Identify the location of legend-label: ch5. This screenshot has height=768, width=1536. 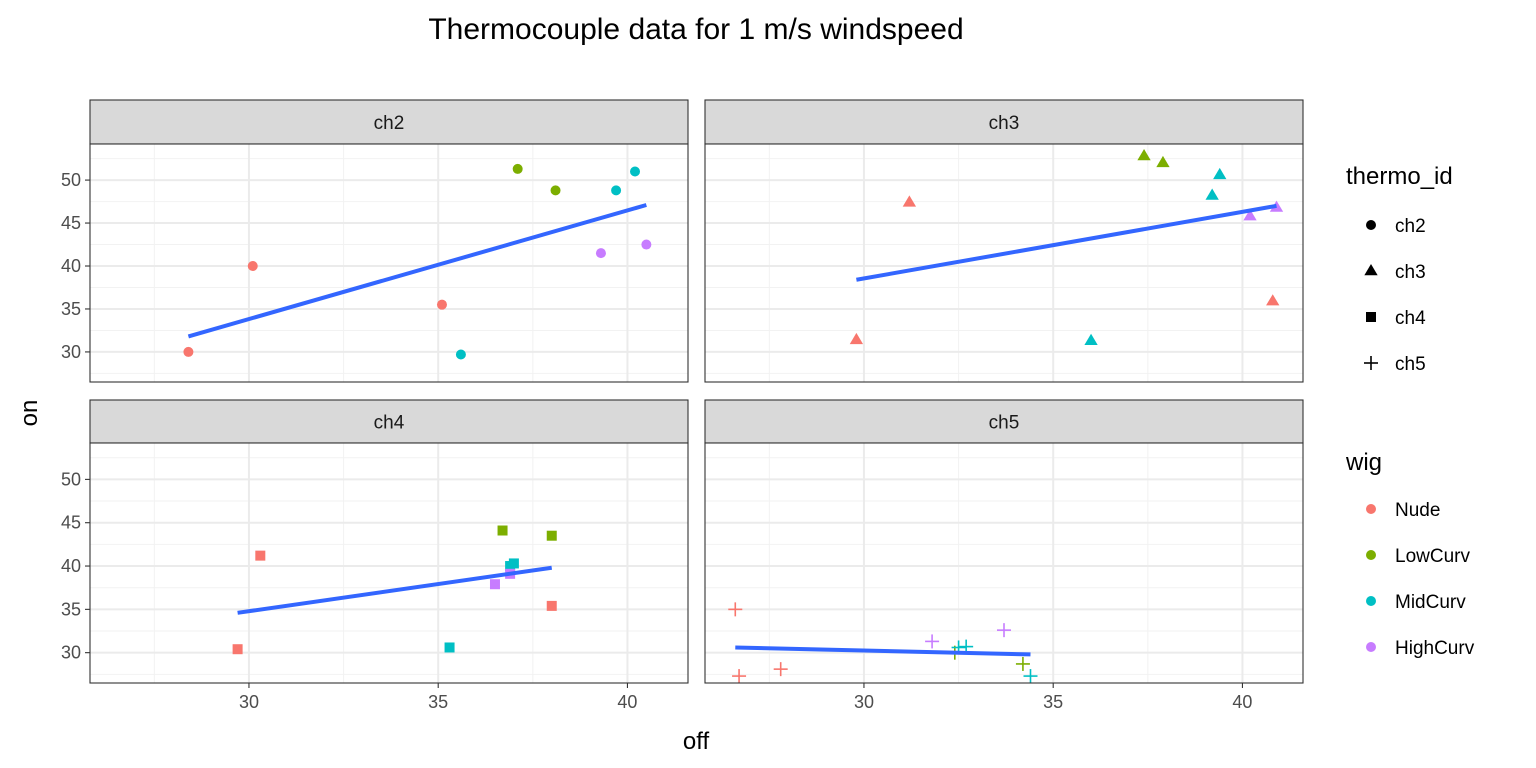
(1410, 364).